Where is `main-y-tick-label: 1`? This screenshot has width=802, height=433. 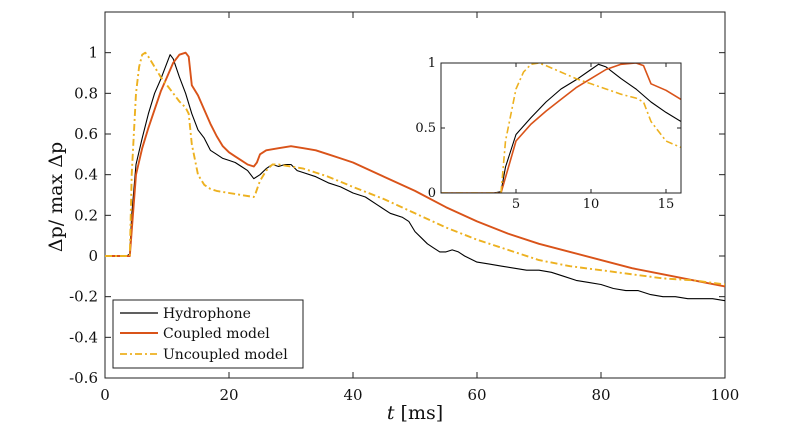 main-y-tick-label: 1 is located at coordinates (93, 53).